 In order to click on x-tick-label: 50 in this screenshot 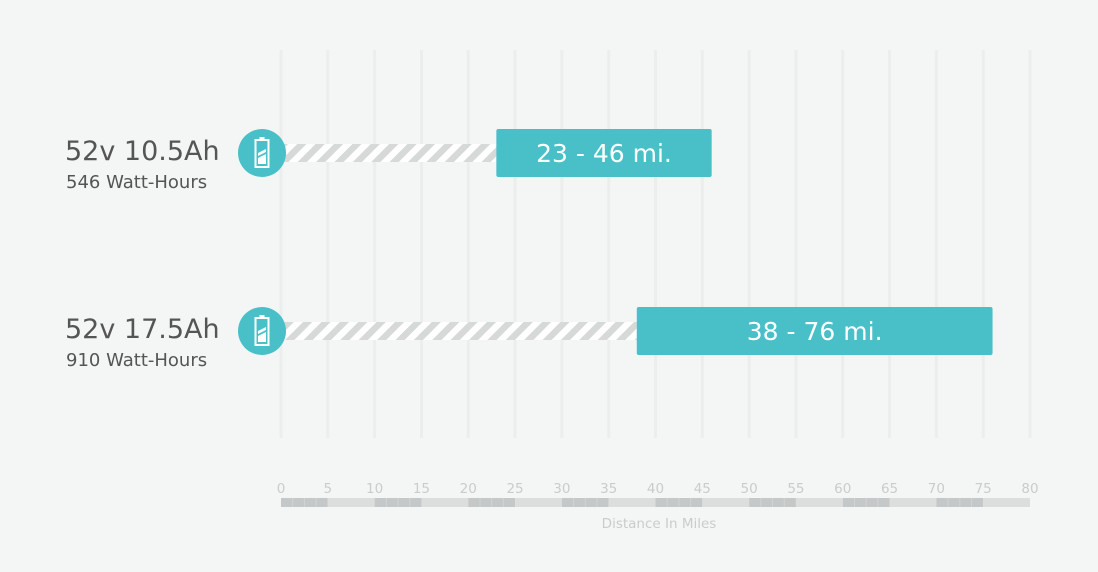, I will do `click(749, 489)`.